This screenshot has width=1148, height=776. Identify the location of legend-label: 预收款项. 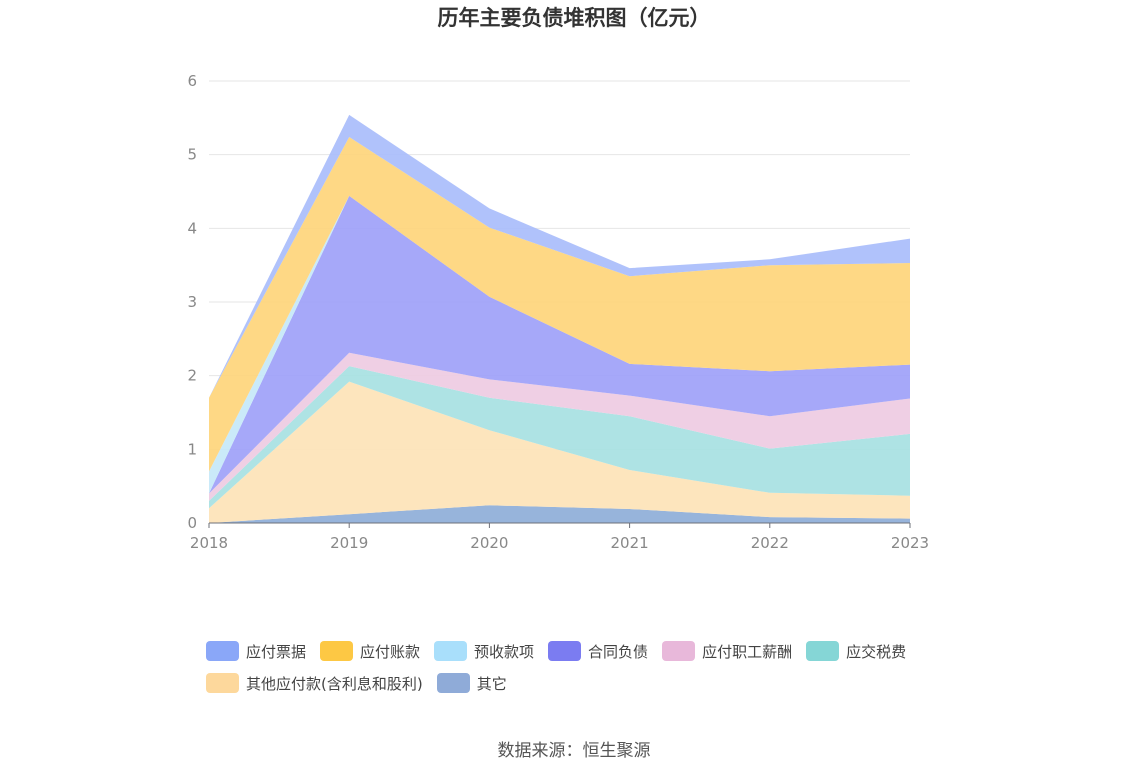
(504, 651).